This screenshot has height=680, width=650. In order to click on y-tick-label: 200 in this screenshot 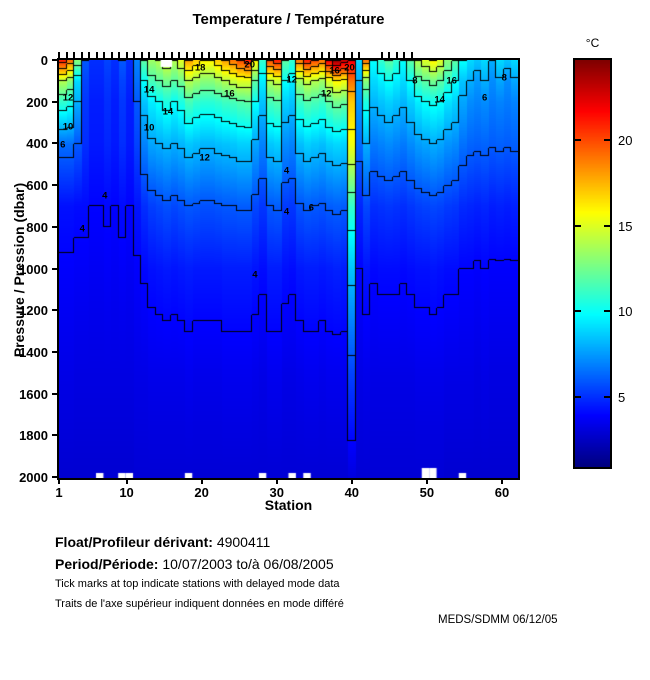, I will do `click(37, 102)`.